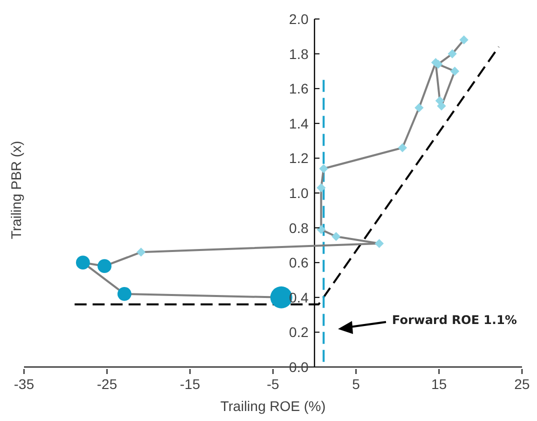 The image size is (537, 421). I want to click on x-tick-label: 5, so click(356, 384).